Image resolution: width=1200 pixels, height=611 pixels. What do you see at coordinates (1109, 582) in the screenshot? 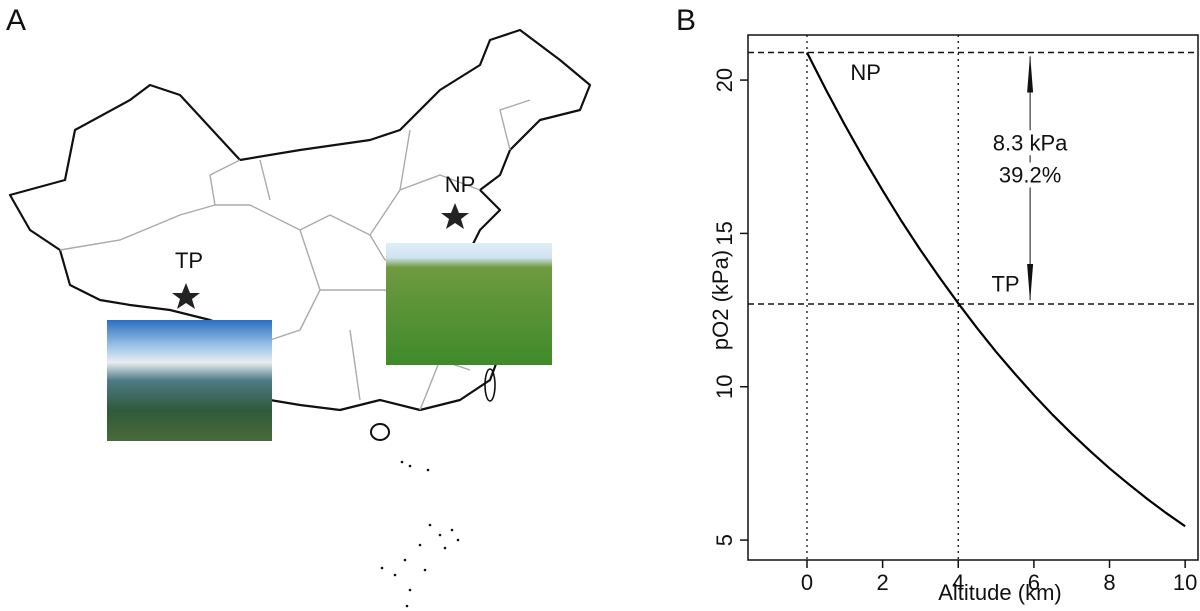
I see `x-tick-label: 8` at bounding box center [1109, 582].